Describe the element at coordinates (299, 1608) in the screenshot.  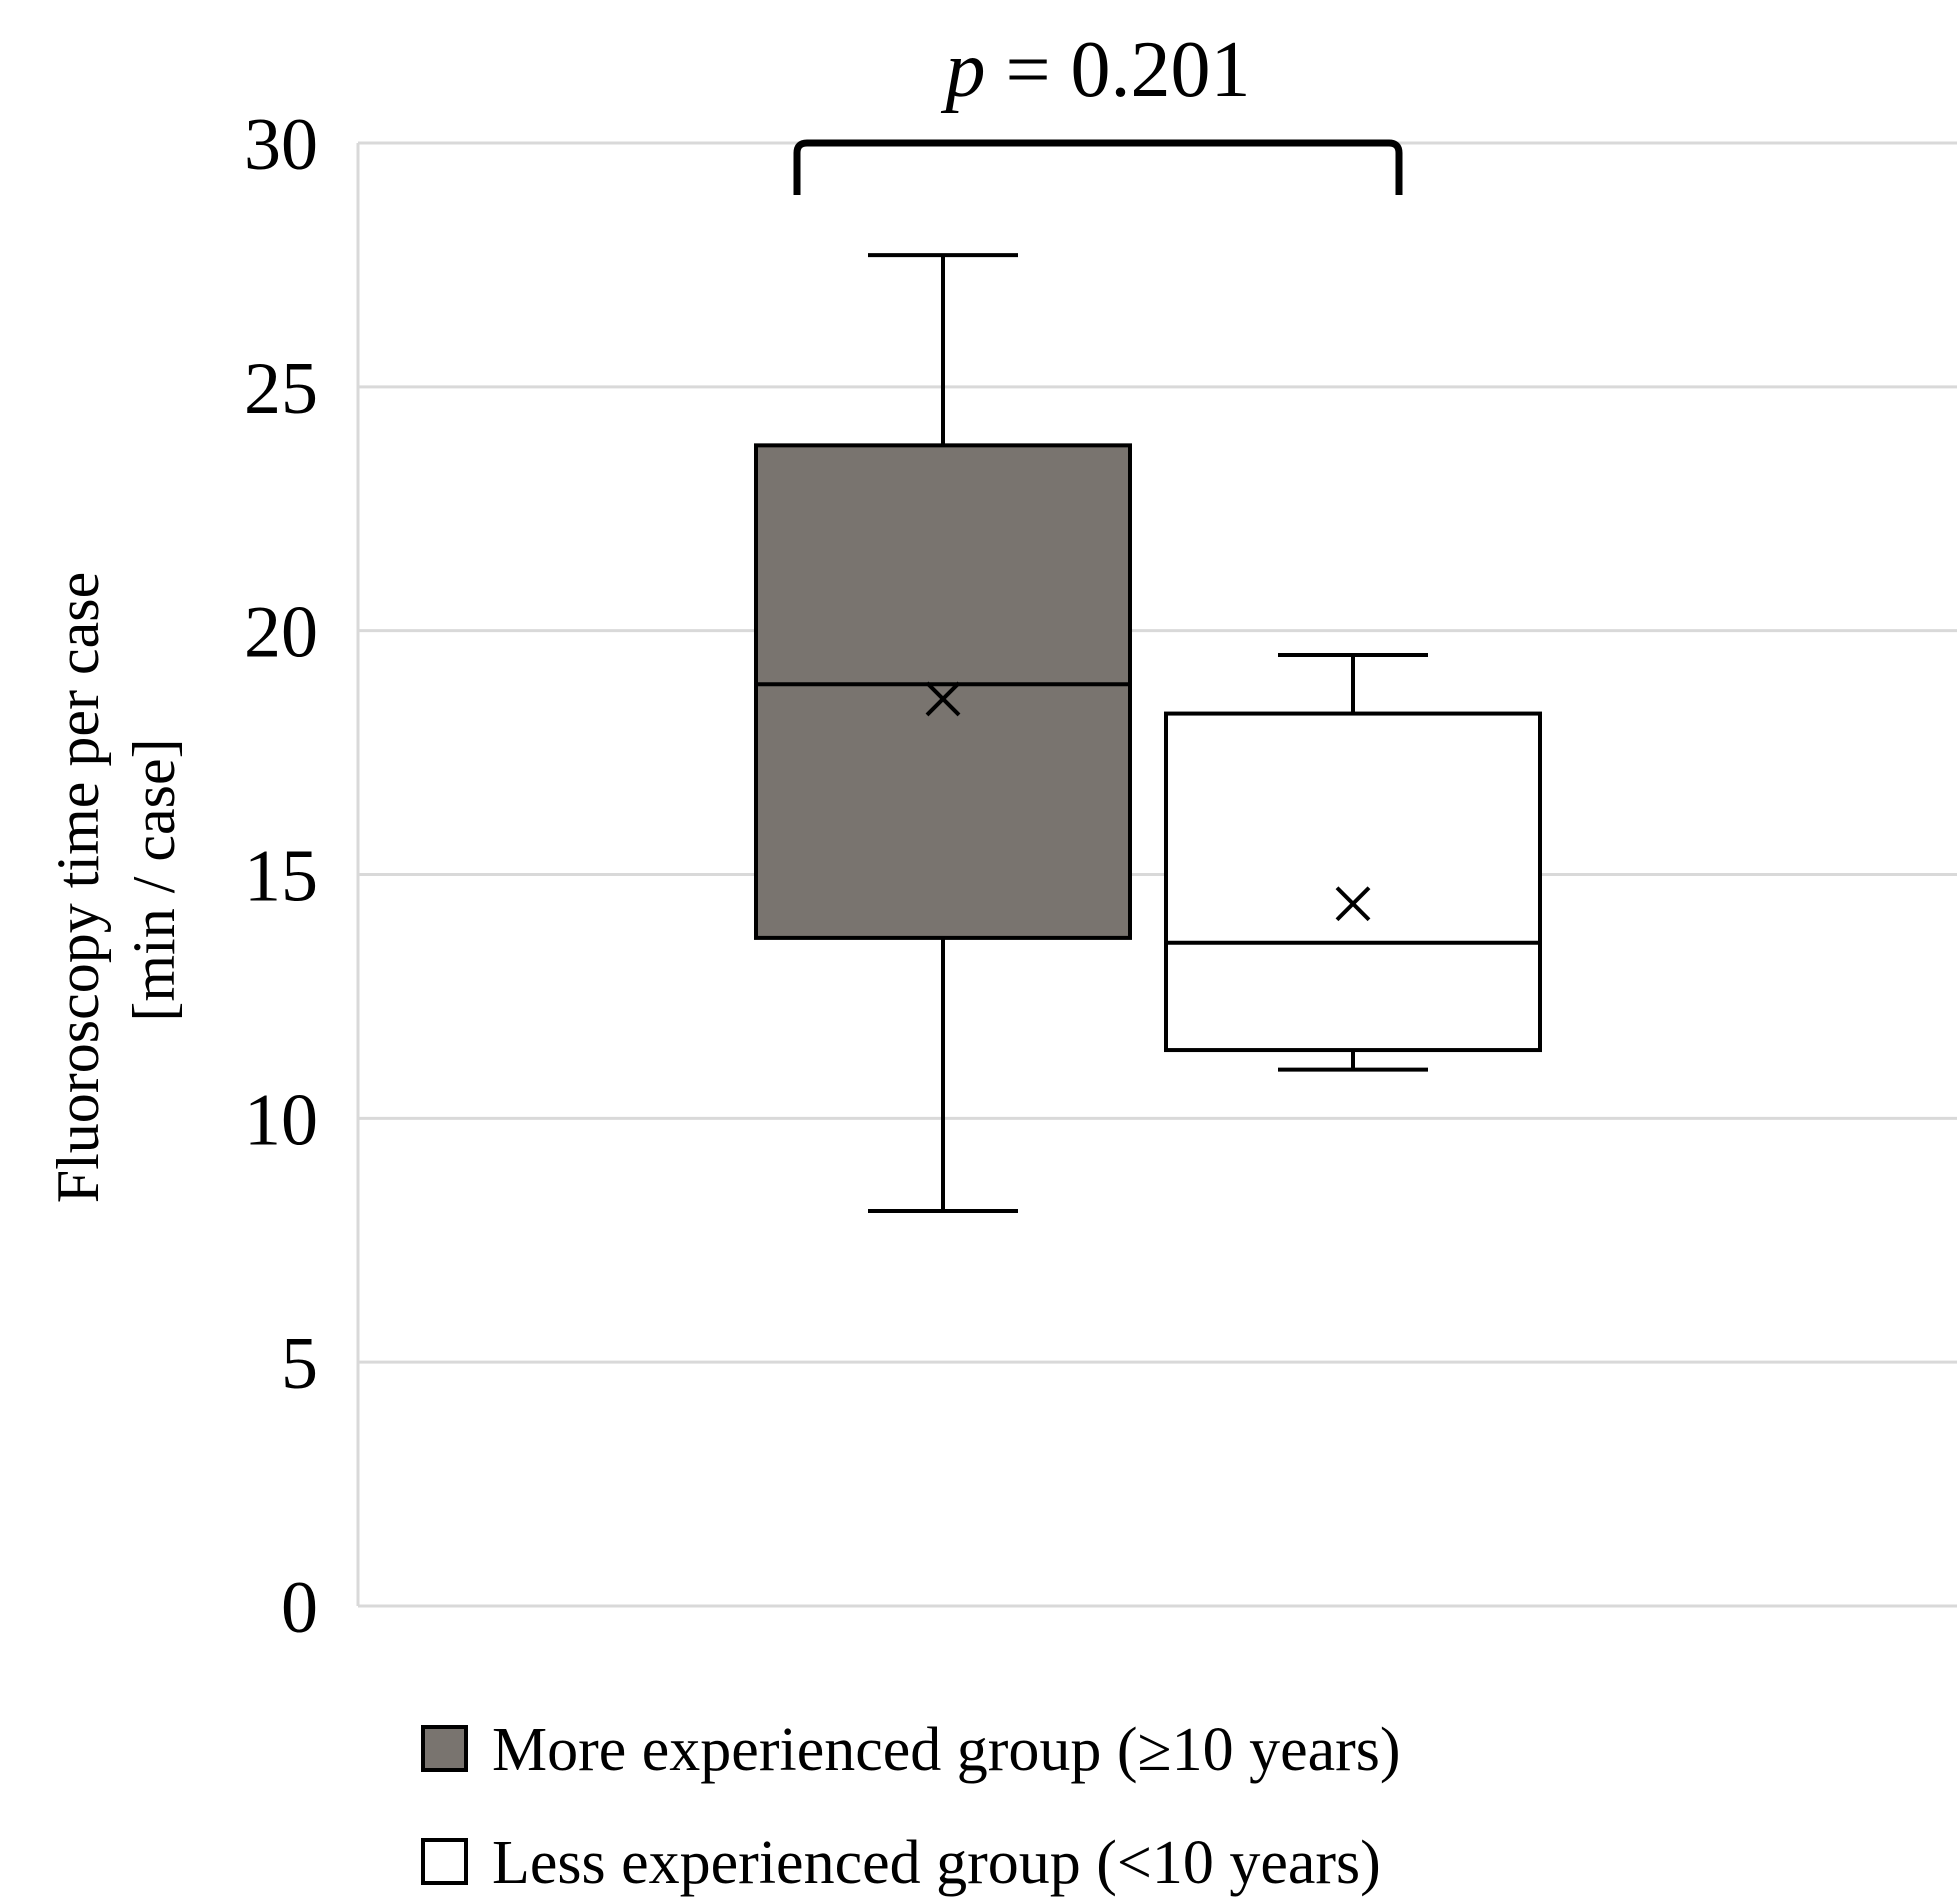
I see `y-tick-label-0: 0` at that location.